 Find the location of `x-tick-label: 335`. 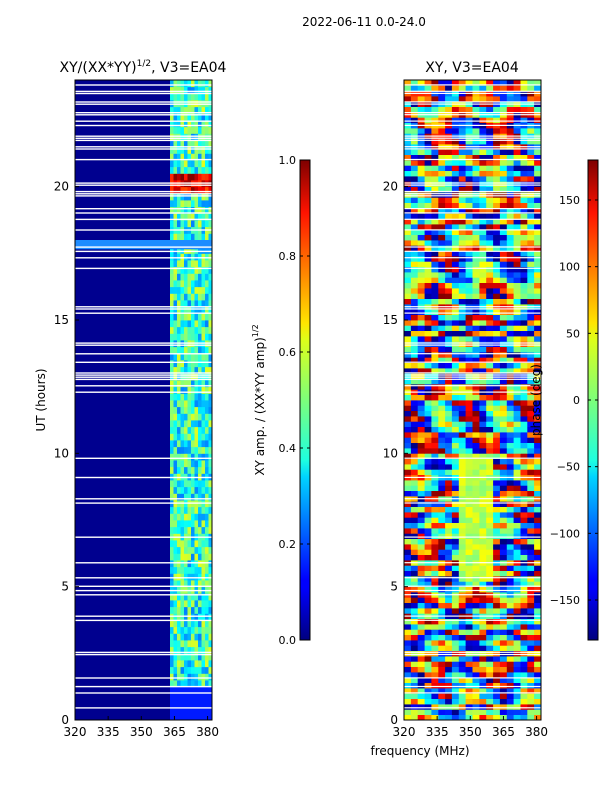

x-tick-label: 335 is located at coordinates (437, 732).